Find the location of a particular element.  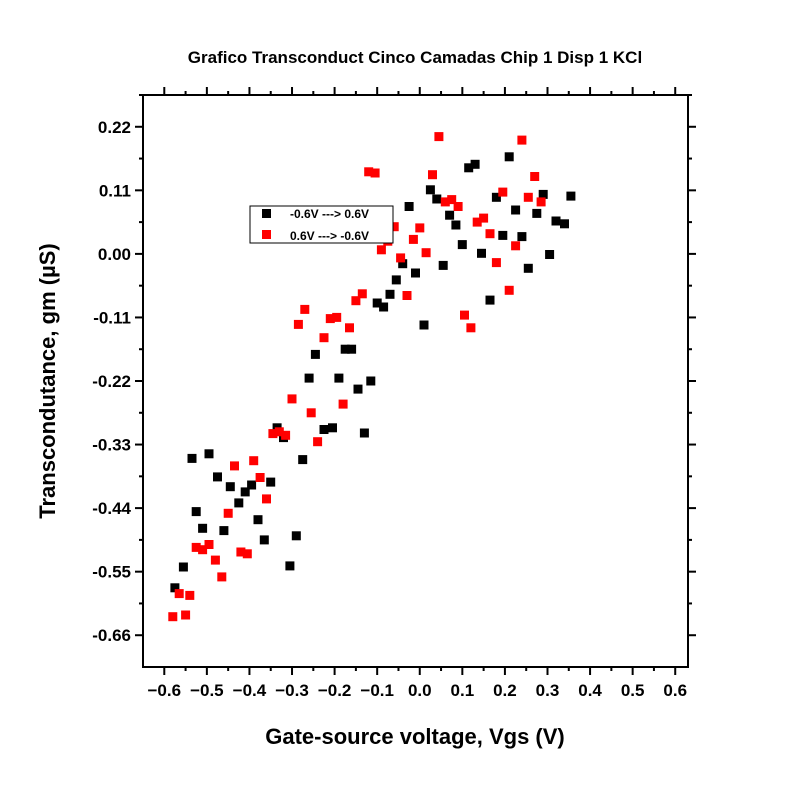

x-tick-label: 0.4 is located at coordinates (590, 690).